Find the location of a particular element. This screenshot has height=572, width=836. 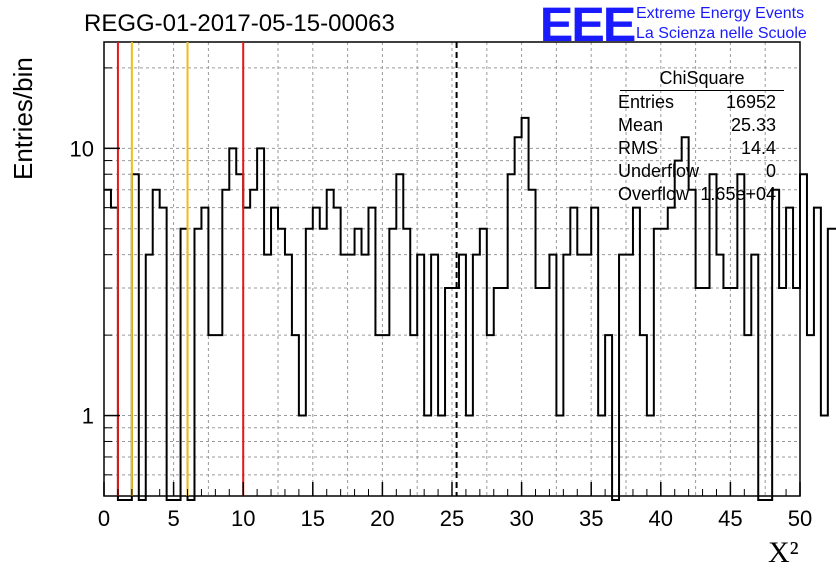

stats-label: Mean is located at coordinates (641, 125).